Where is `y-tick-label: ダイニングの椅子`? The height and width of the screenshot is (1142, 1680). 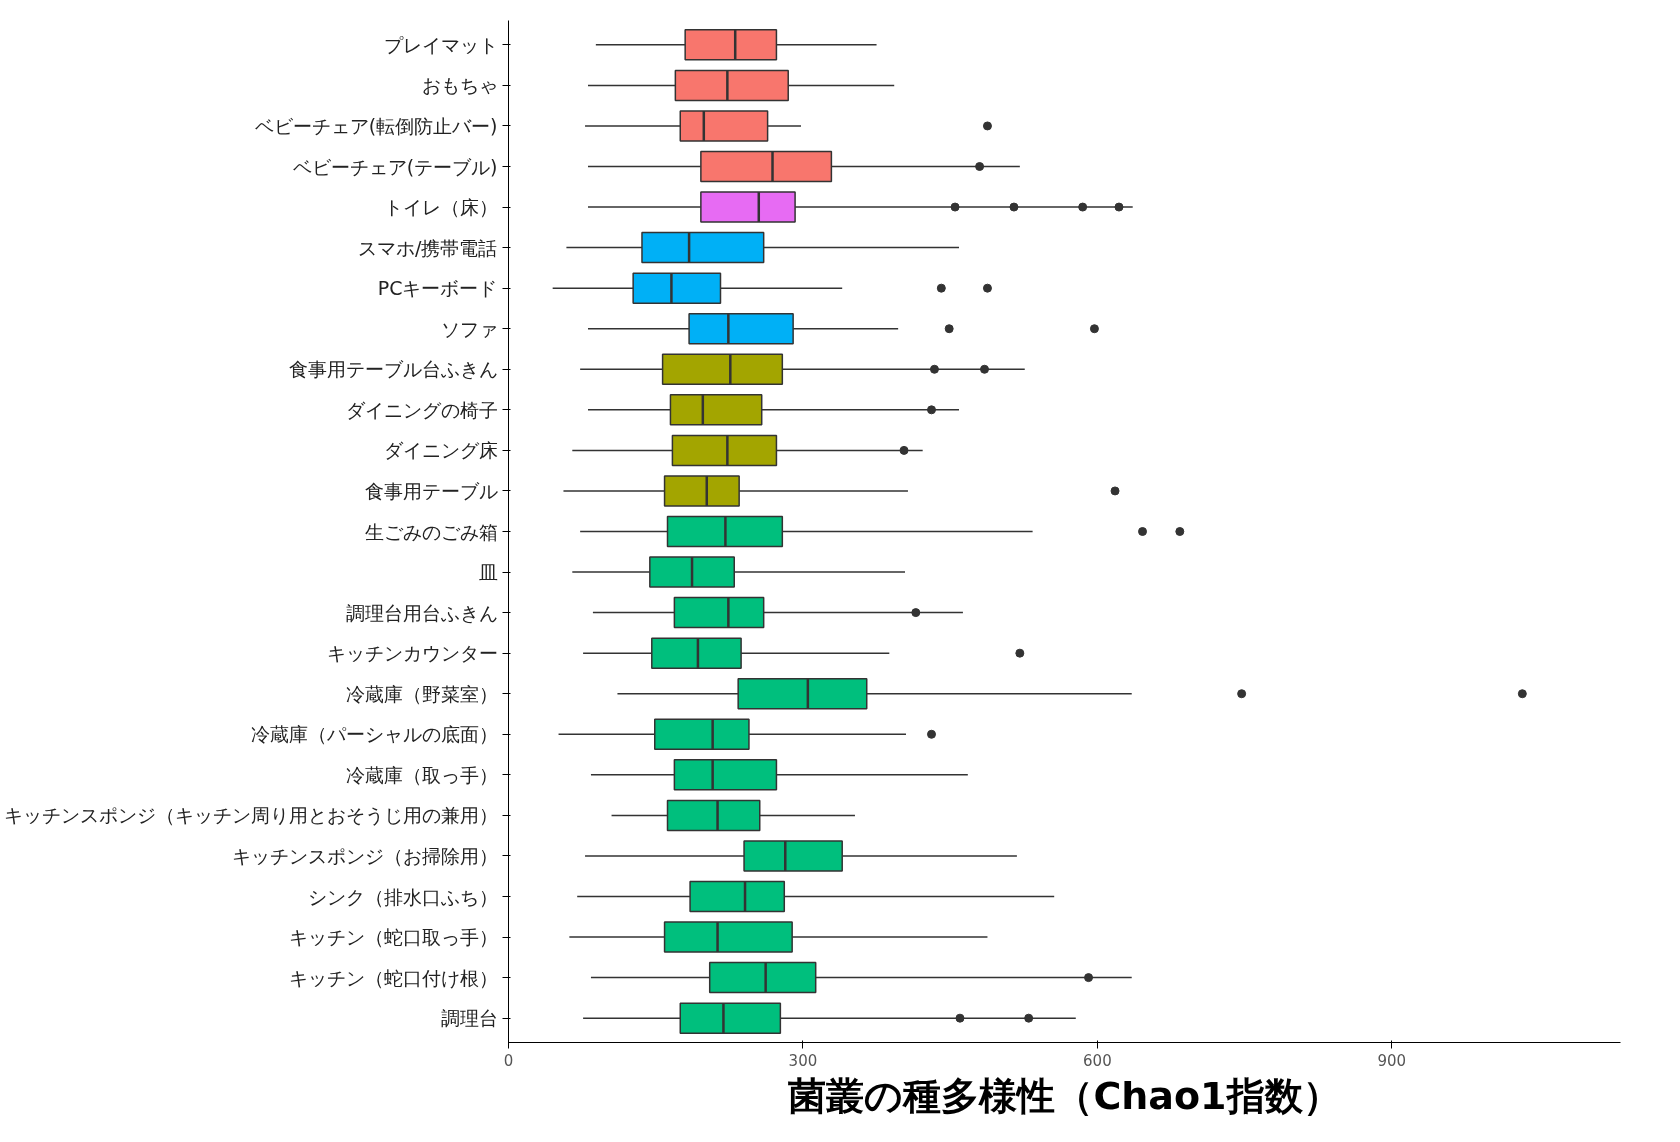 y-tick-label: ダイニングの椅子 is located at coordinates (421, 409).